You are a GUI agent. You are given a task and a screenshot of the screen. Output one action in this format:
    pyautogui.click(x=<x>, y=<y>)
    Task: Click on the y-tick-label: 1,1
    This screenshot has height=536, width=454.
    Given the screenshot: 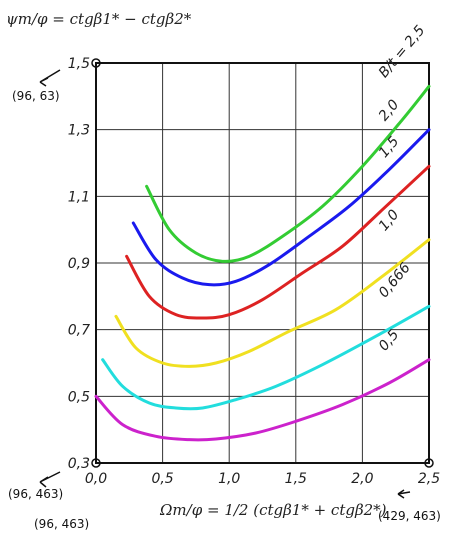 What is the action you would take?
    pyautogui.click(x=79, y=197)
    